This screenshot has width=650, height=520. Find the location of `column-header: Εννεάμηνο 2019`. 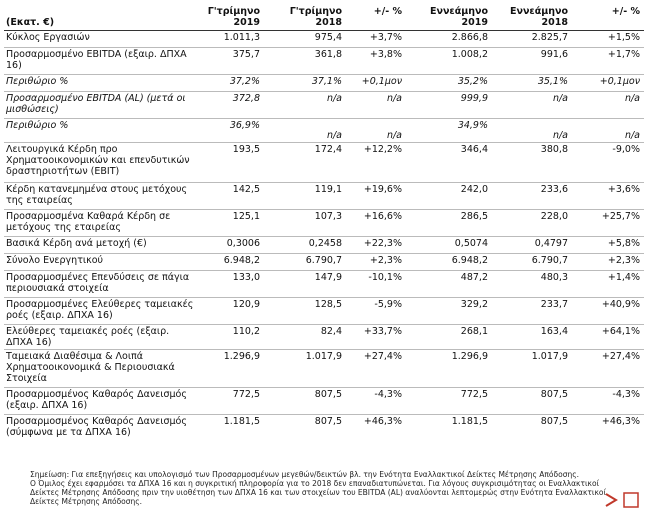

column-header: Εννεάμηνο 2019 is located at coordinates (449, 17).